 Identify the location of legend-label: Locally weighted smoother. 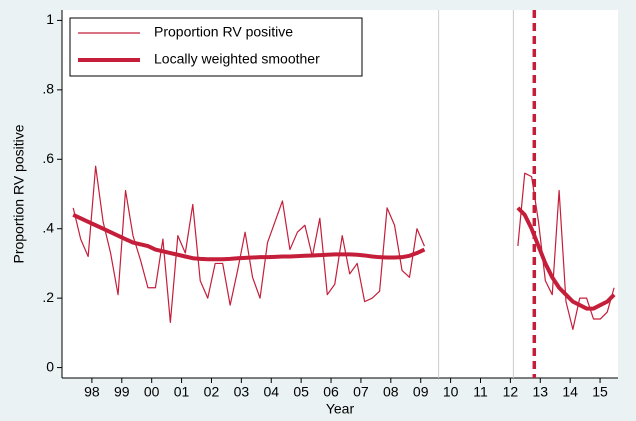
(237, 59).